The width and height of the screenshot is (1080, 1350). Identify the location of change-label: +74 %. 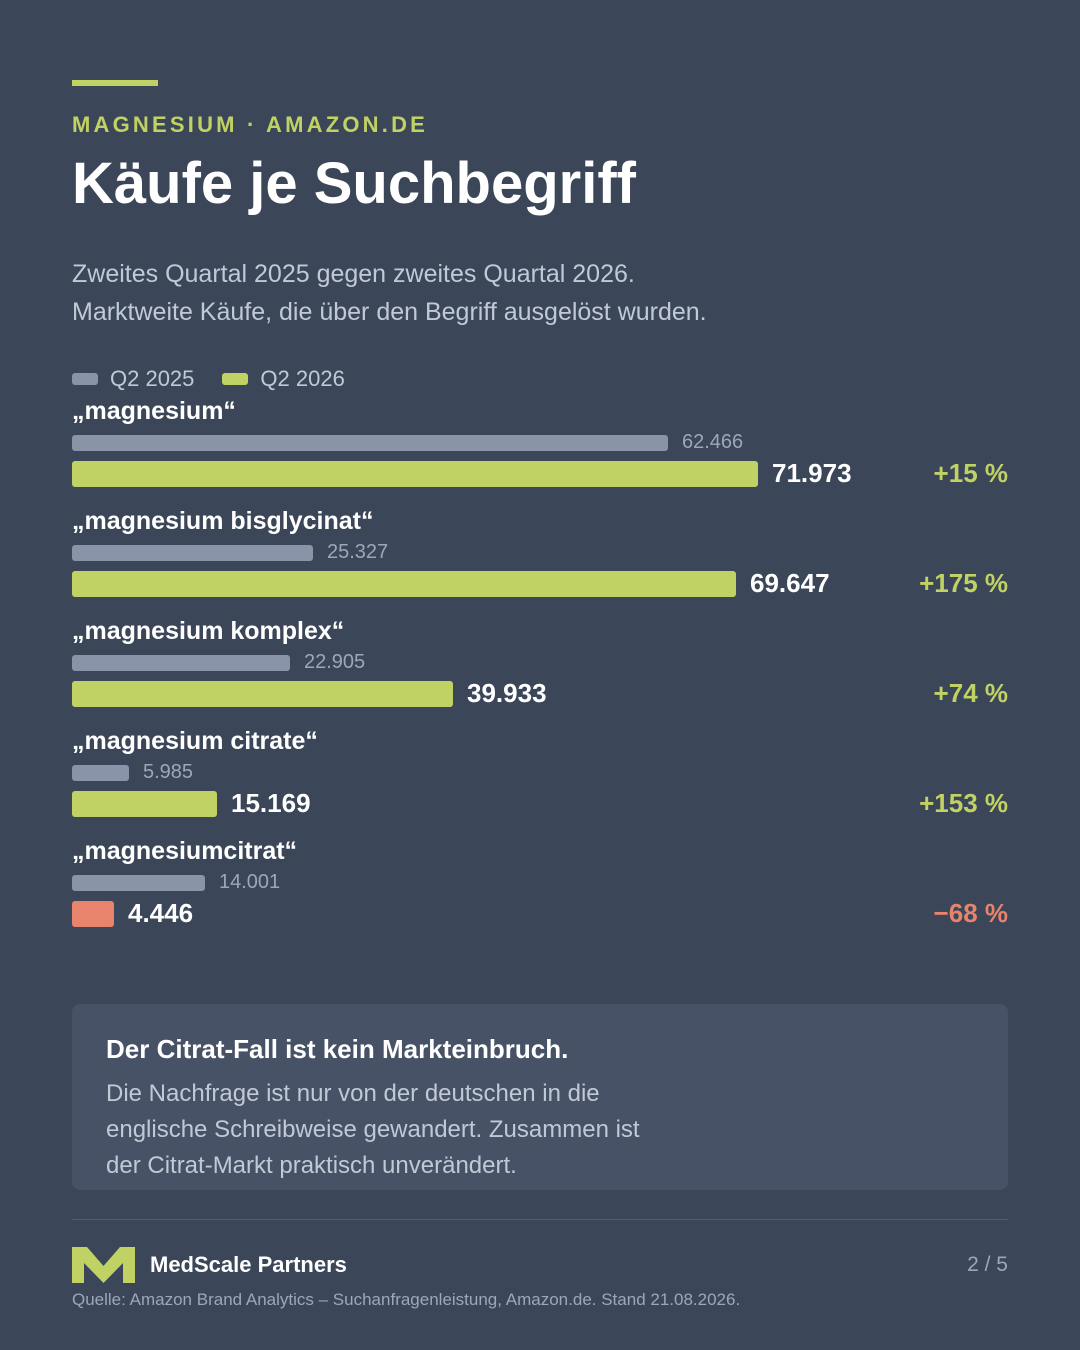
(970, 693).